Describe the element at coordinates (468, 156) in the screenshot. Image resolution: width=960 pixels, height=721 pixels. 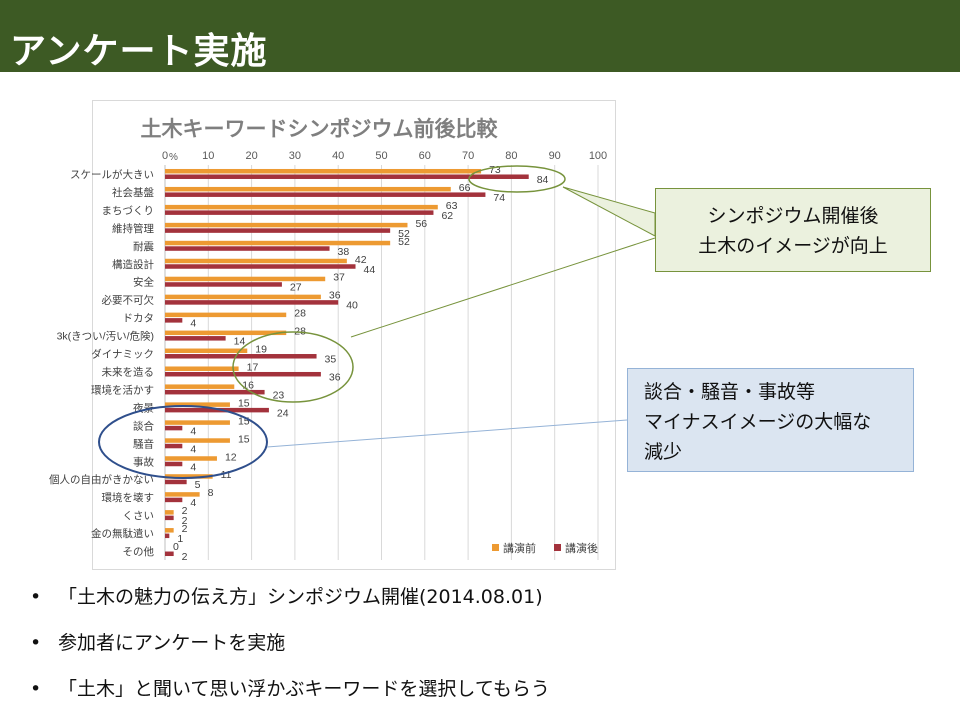
I see `x-tick-label: 70` at that location.